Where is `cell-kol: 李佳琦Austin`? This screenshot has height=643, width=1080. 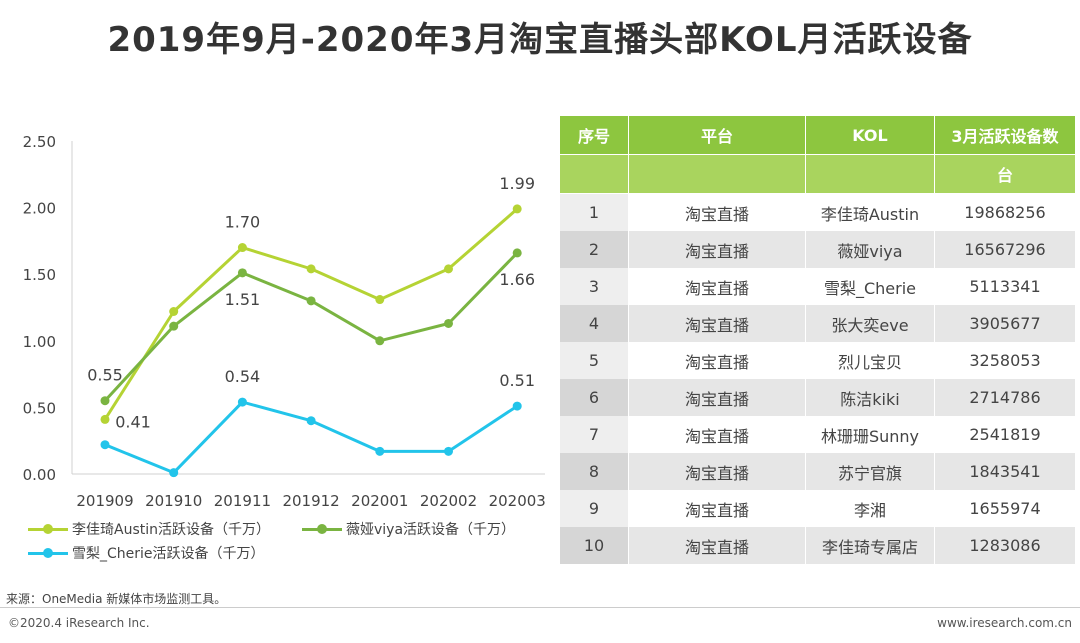 cell-kol: 李佳琦Austin is located at coordinates (870, 212).